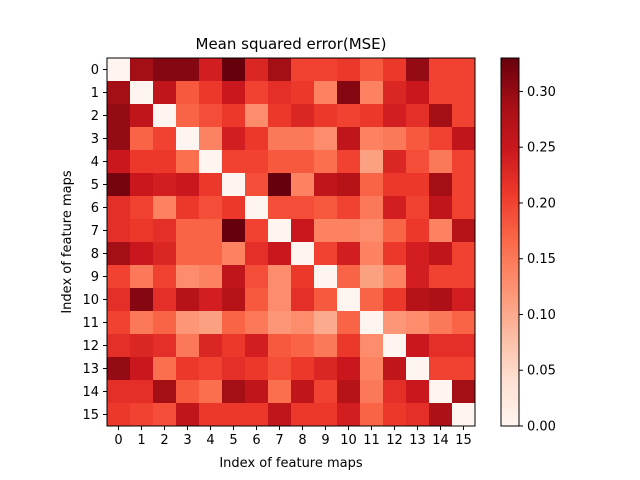 The image size is (640, 480). What do you see at coordinates (233, 440) in the screenshot?
I see `x-tick-label: 5` at bounding box center [233, 440].